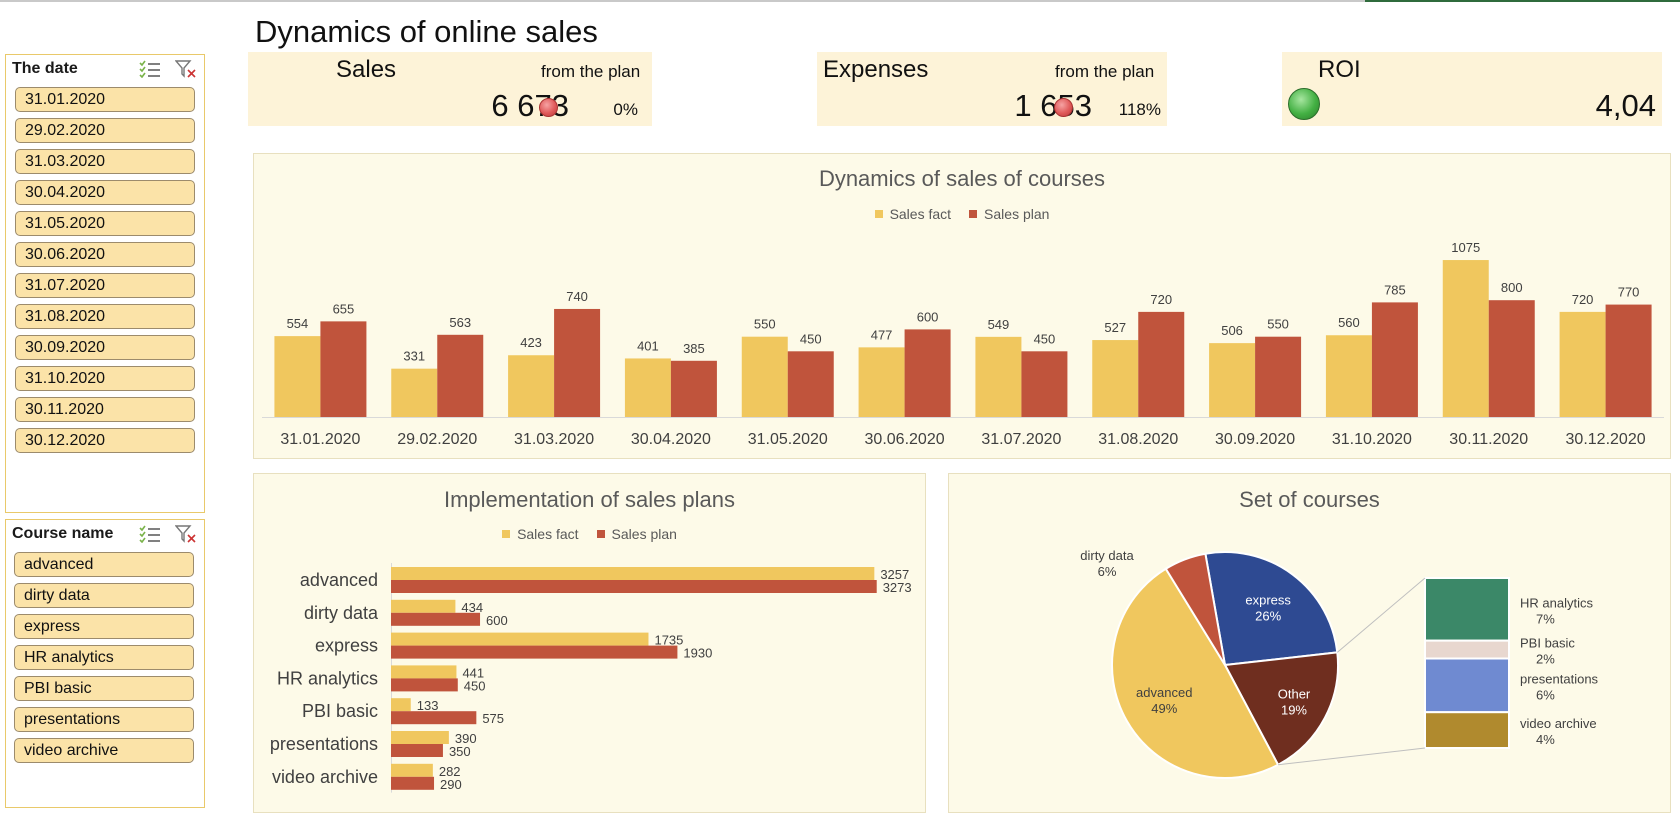 The image size is (1680, 827). What do you see at coordinates (104, 750) in the screenshot?
I see `course-item: video archive` at bounding box center [104, 750].